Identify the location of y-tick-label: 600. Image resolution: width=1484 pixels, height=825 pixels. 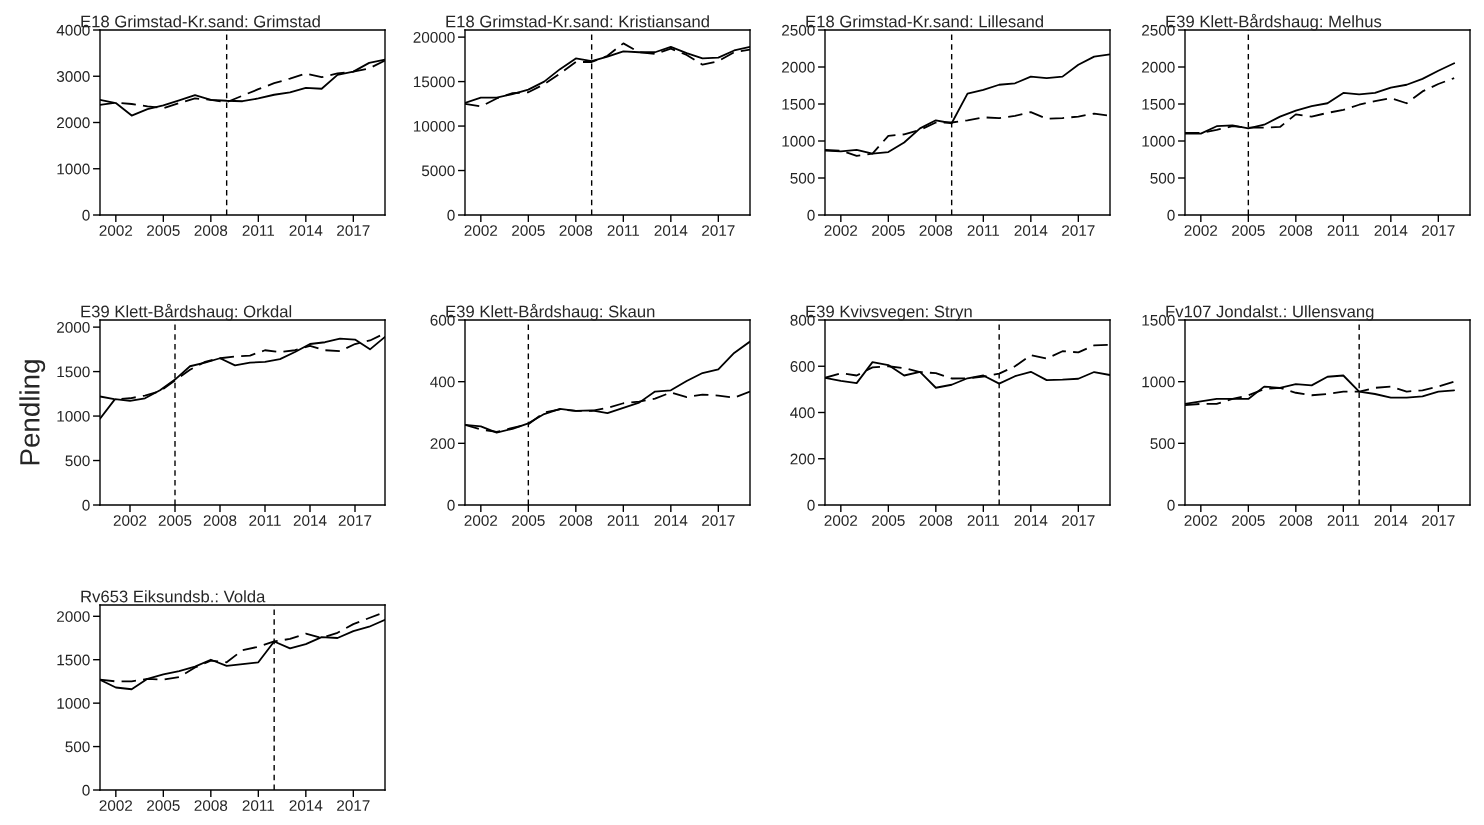
(802, 366).